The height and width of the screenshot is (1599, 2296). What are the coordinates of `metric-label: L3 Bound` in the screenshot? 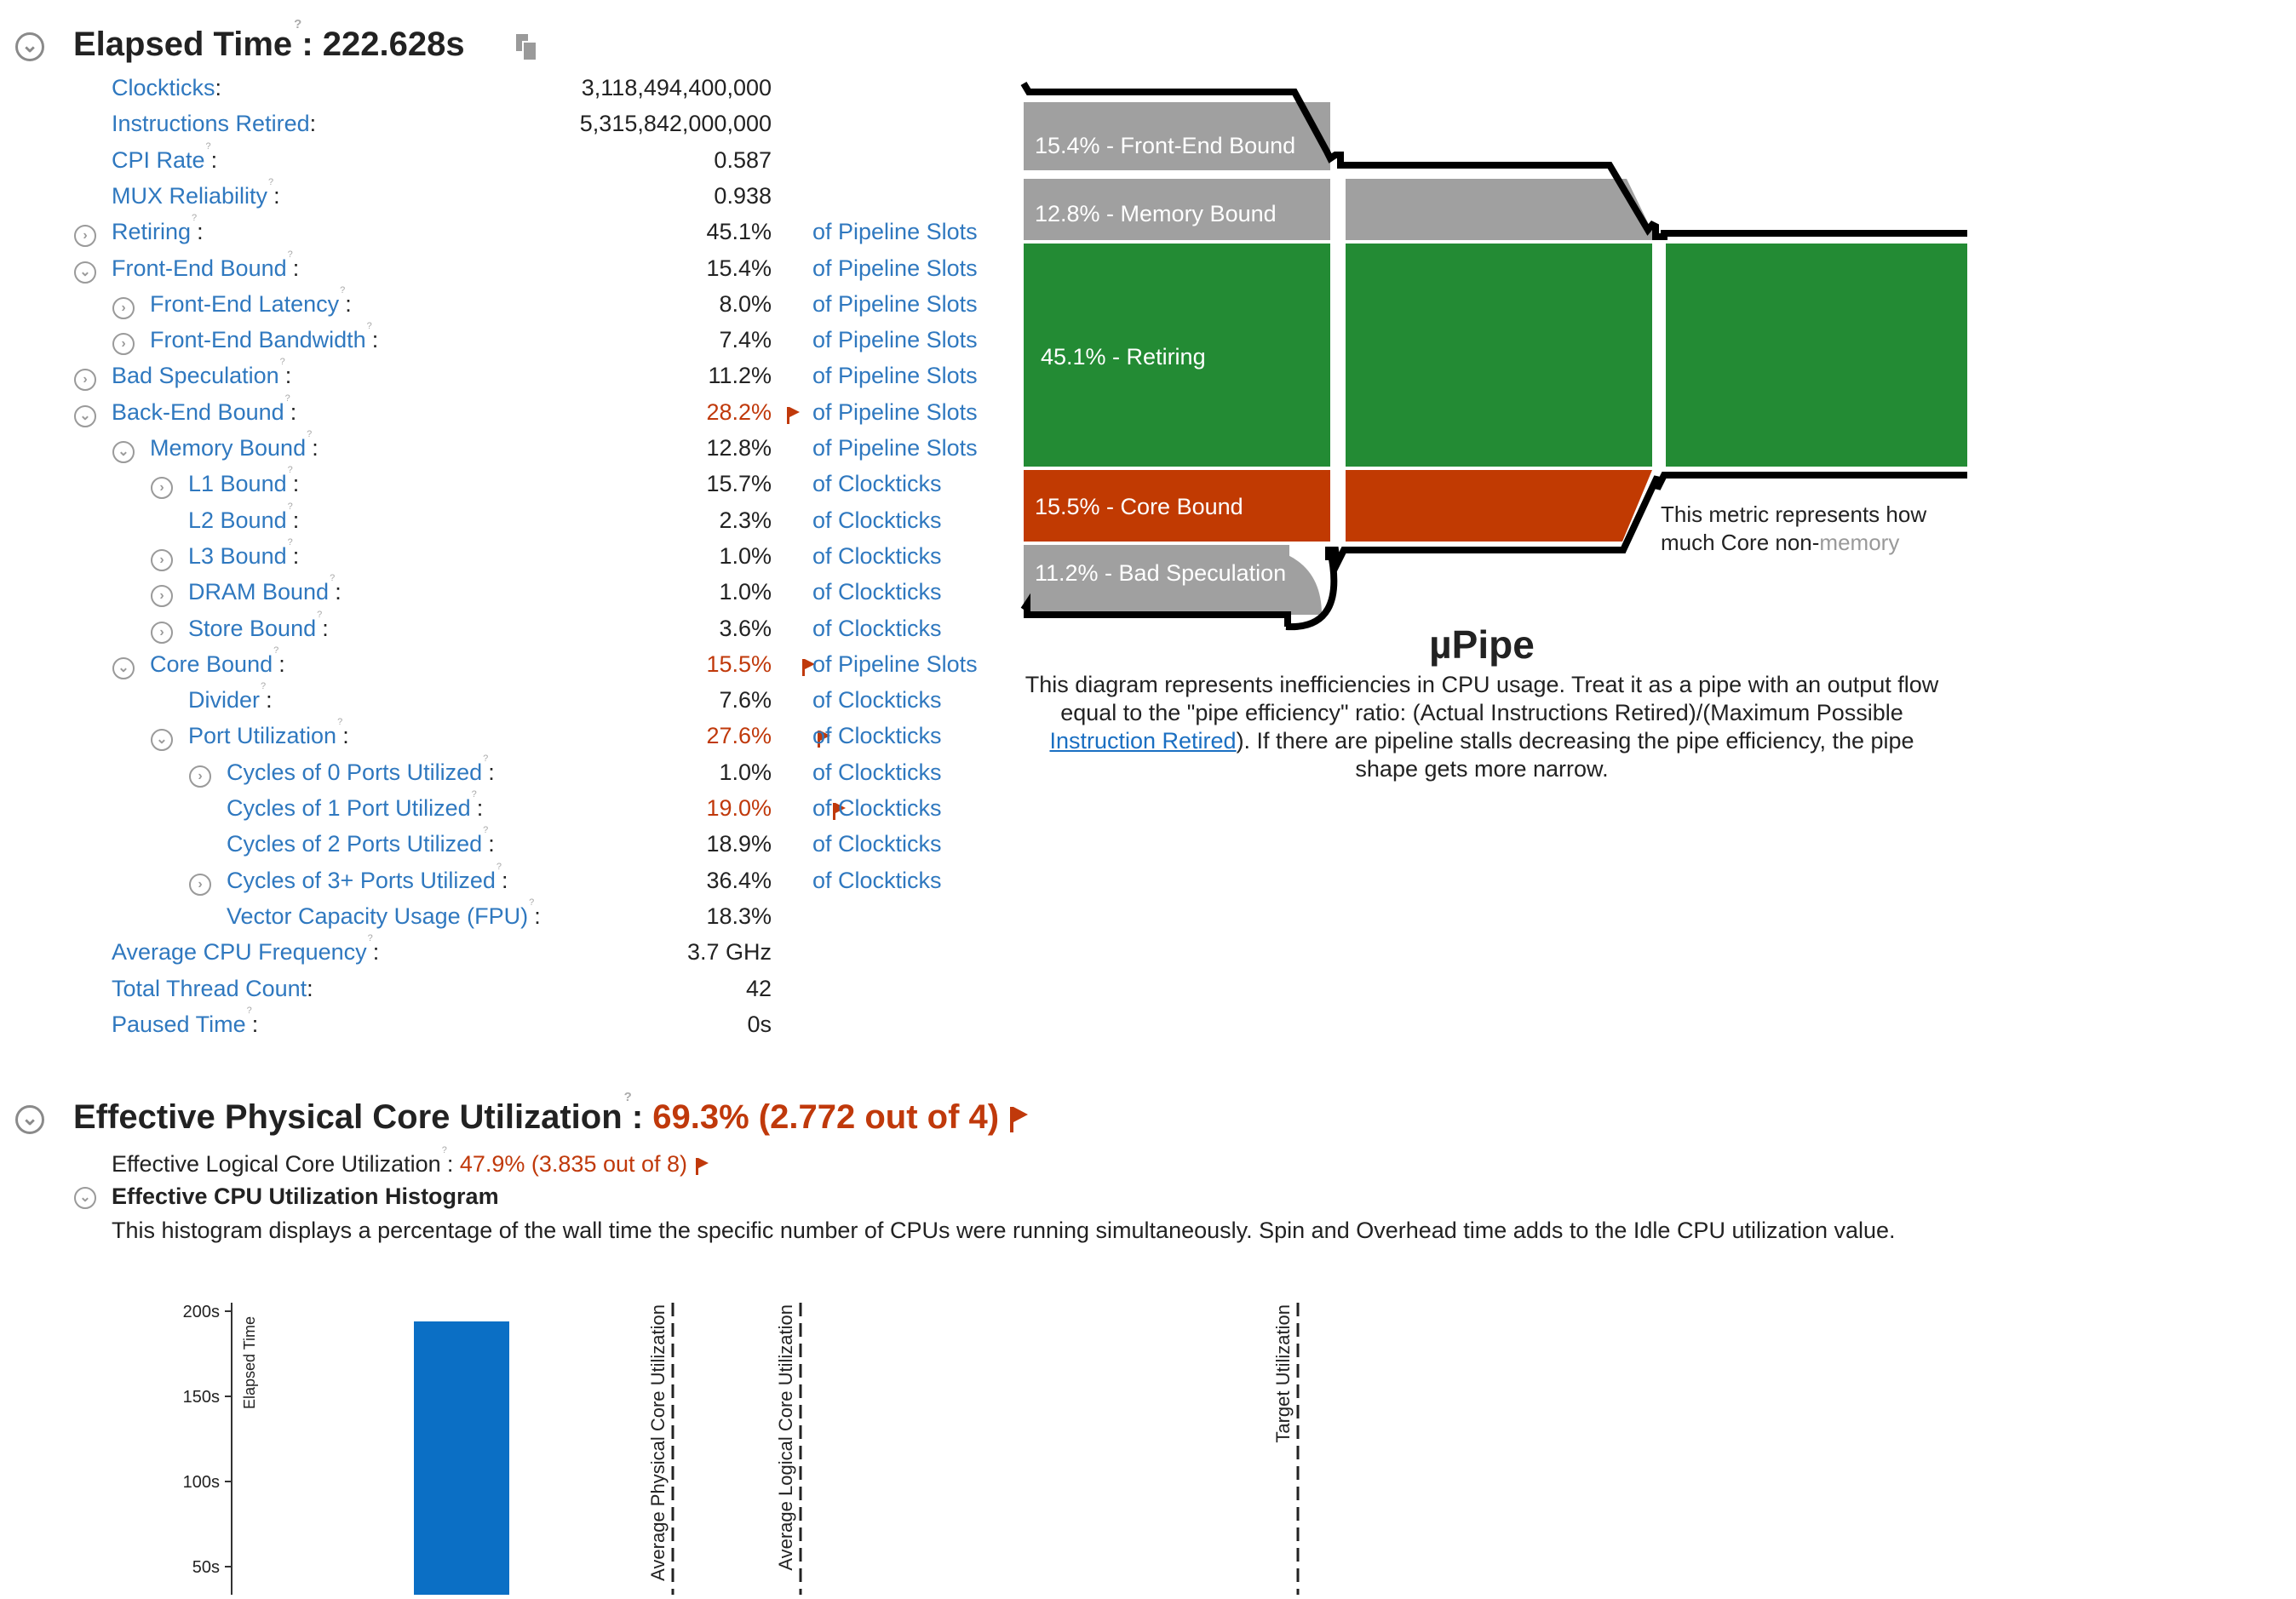 It's located at (237, 556).